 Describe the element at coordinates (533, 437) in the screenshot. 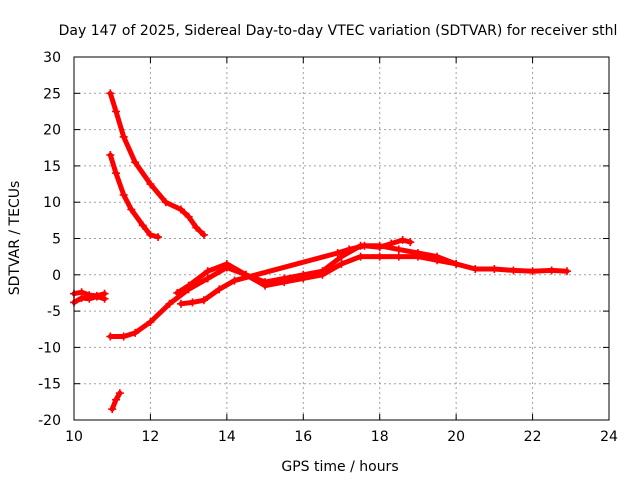

I see `x-tick-label: 22` at that location.